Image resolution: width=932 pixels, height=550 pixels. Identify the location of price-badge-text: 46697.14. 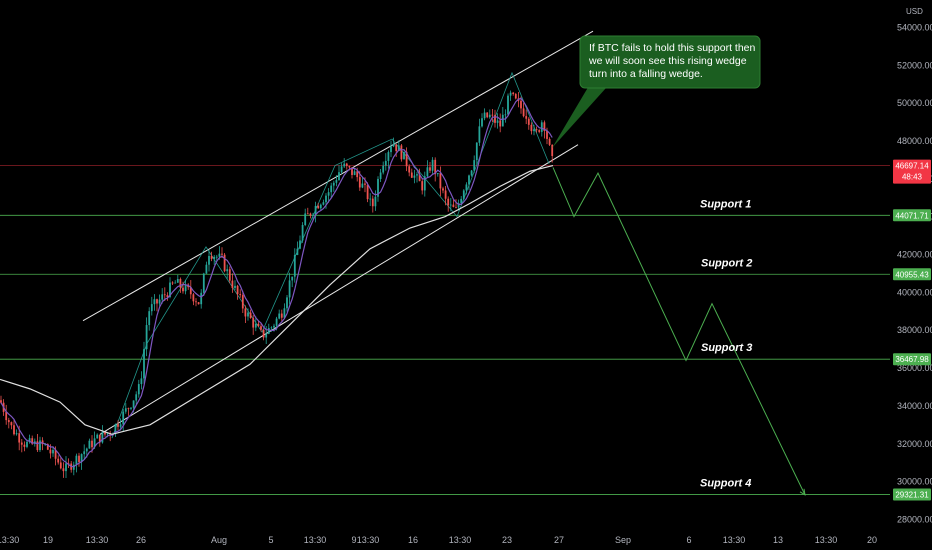
(912, 166).